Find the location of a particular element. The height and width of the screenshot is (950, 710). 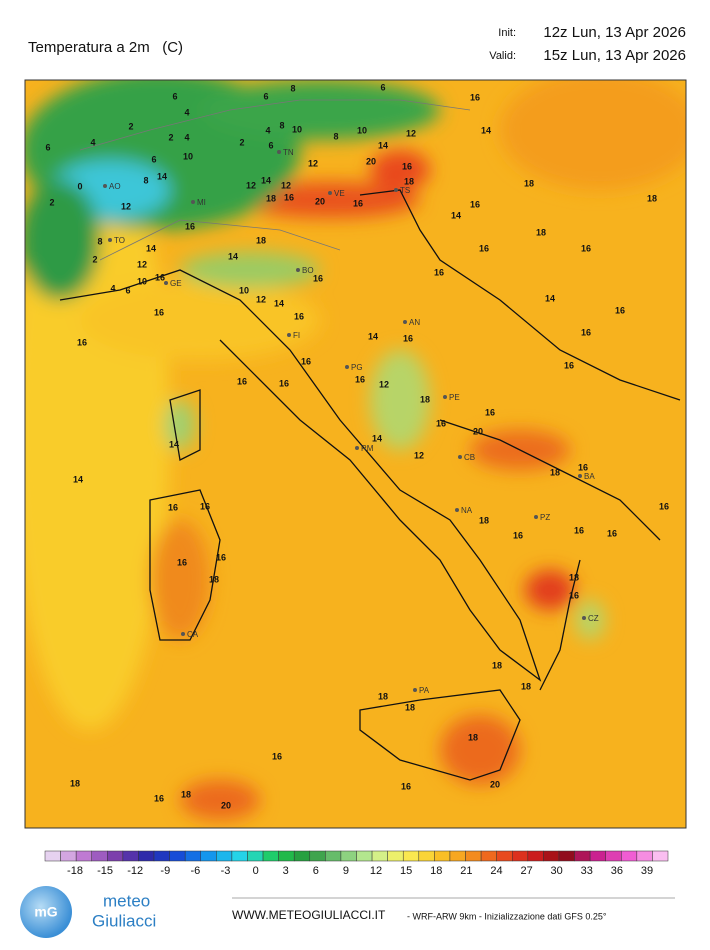

colorbar-label: 9 is located at coordinates (346, 871).